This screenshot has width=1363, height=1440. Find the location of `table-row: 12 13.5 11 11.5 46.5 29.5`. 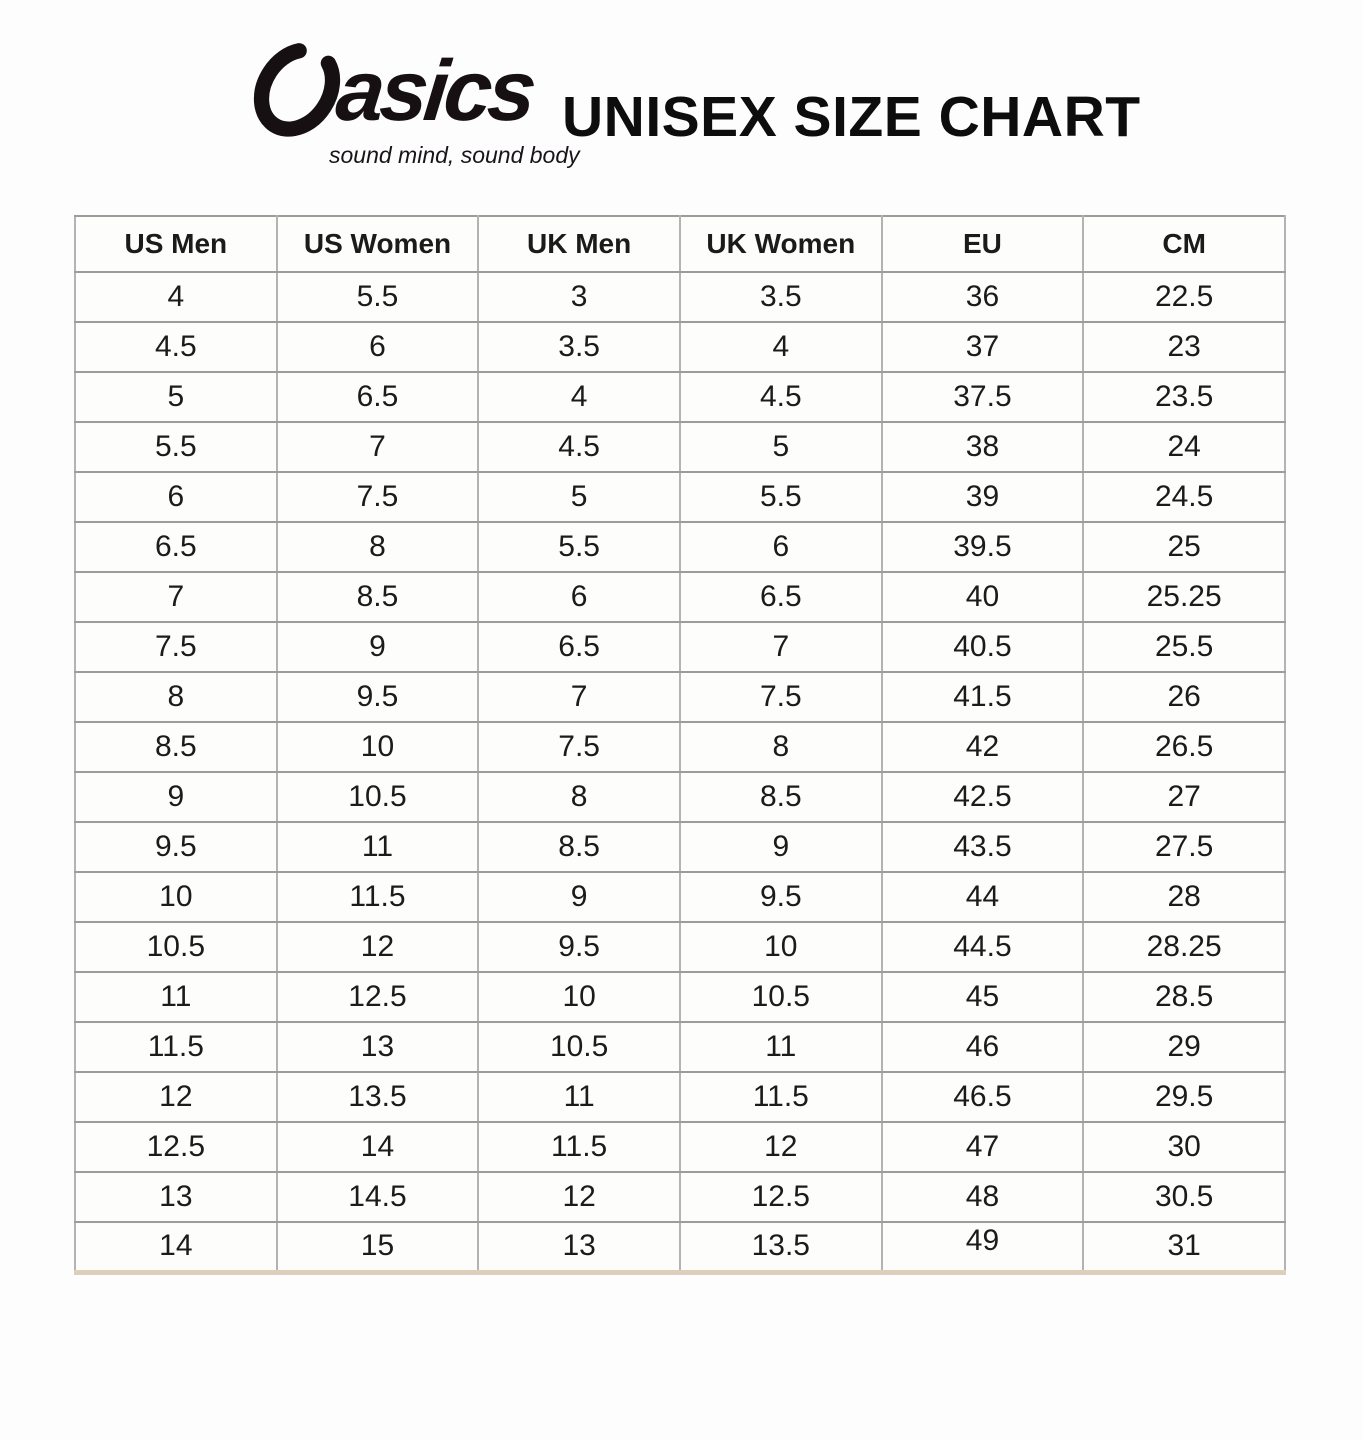

table-row: 12 13.5 11 11.5 46.5 29.5 is located at coordinates (680, 1097).